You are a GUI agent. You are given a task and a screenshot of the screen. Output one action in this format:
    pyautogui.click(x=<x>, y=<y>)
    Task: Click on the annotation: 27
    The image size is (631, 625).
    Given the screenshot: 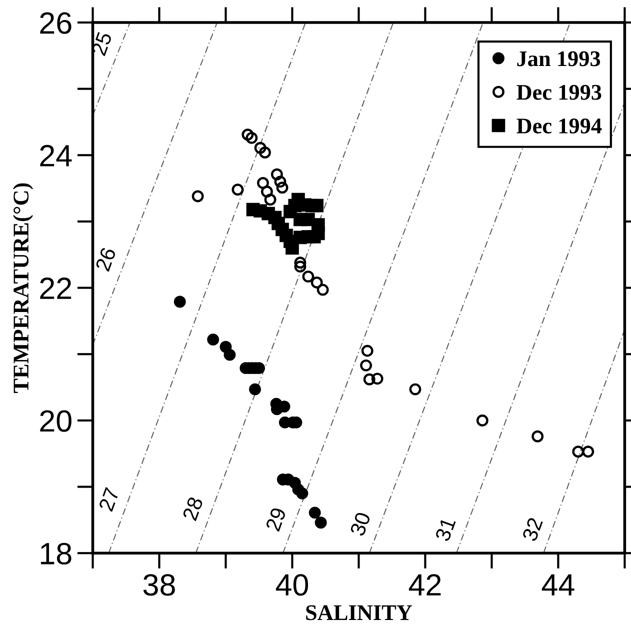 What is the action you would take?
    pyautogui.click(x=109, y=499)
    